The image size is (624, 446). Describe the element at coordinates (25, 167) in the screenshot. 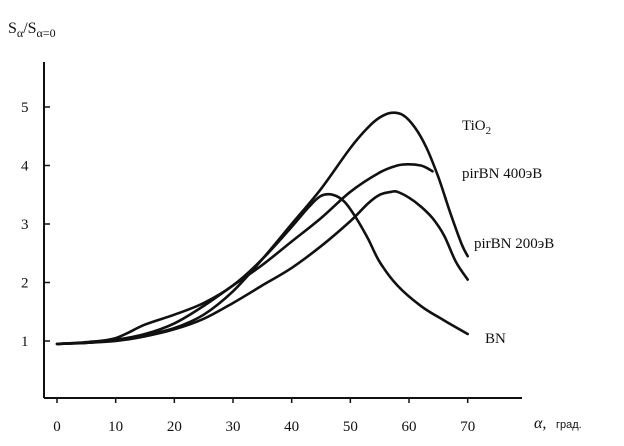

I see `y-tick-label: 4` at that location.